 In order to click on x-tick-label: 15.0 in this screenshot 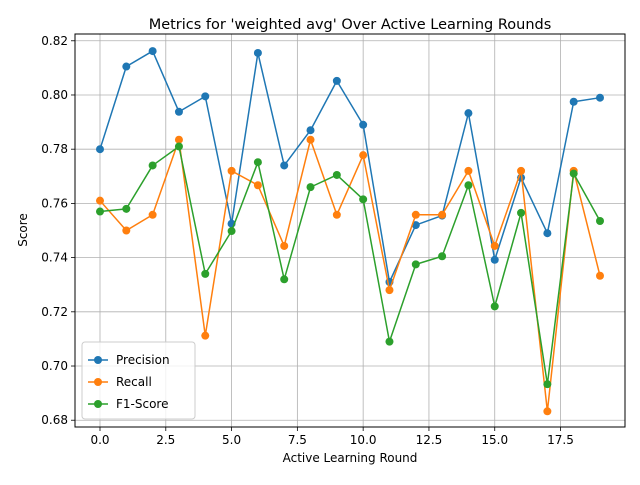, I will do `click(494, 440)`.